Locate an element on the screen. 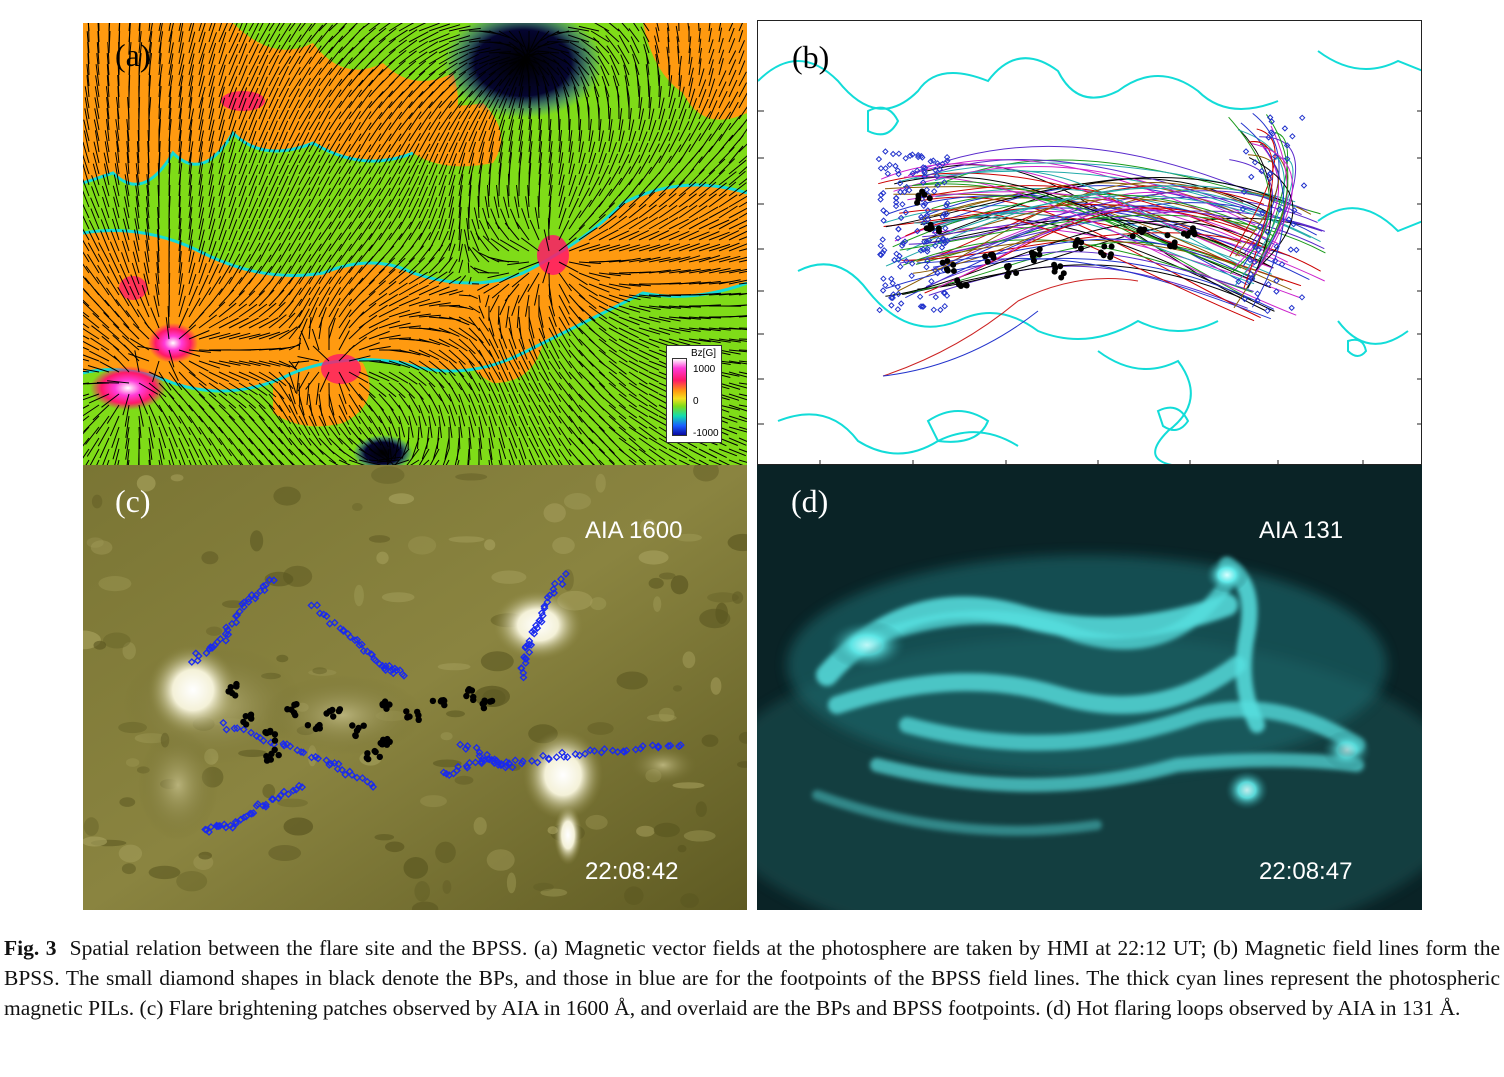 The height and width of the screenshot is (1077, 1504). legend-tick-zero: 0 is located at coordinates (696, 401).